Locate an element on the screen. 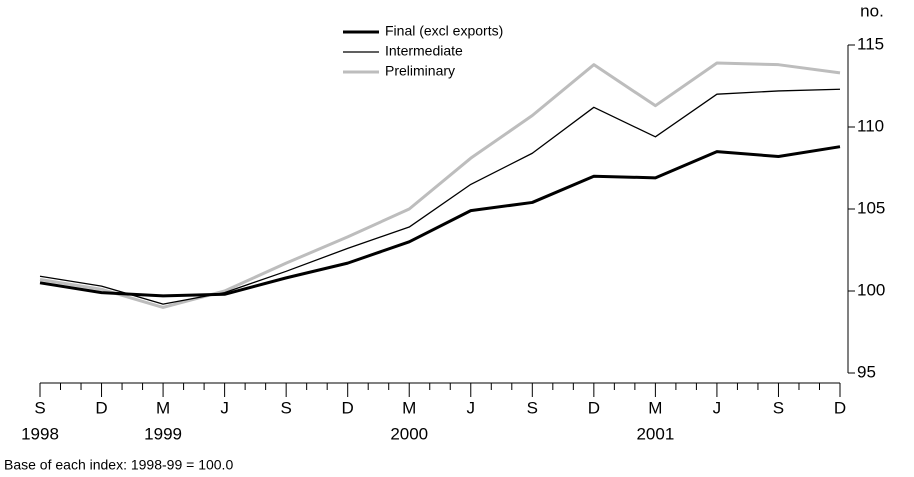 This screenshot has height=477, width=914. legend-label: Intermediate is located at coordinates (424, 51).